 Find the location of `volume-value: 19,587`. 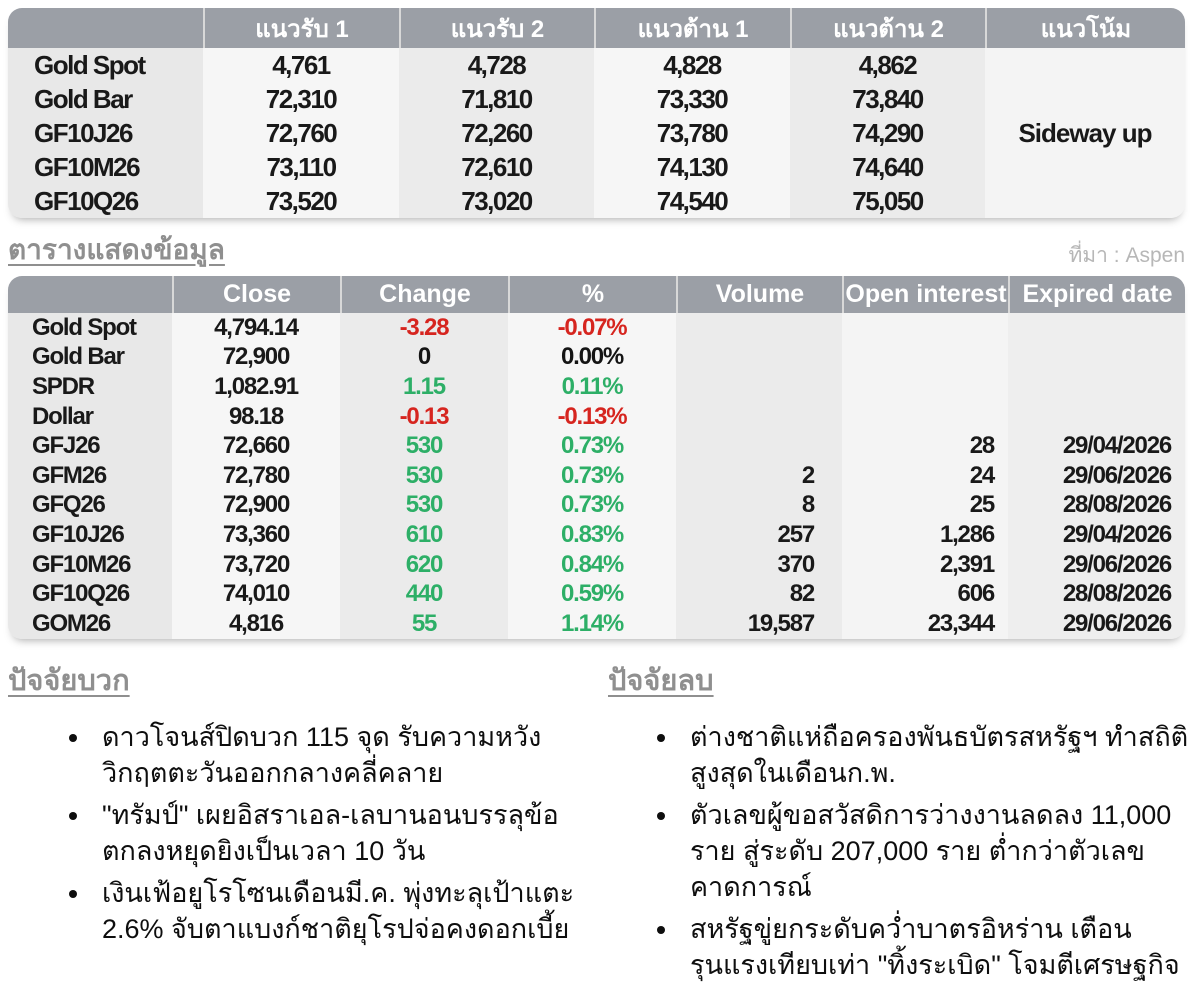

volume-value: 19,587 is located at coordinates (759, 623).